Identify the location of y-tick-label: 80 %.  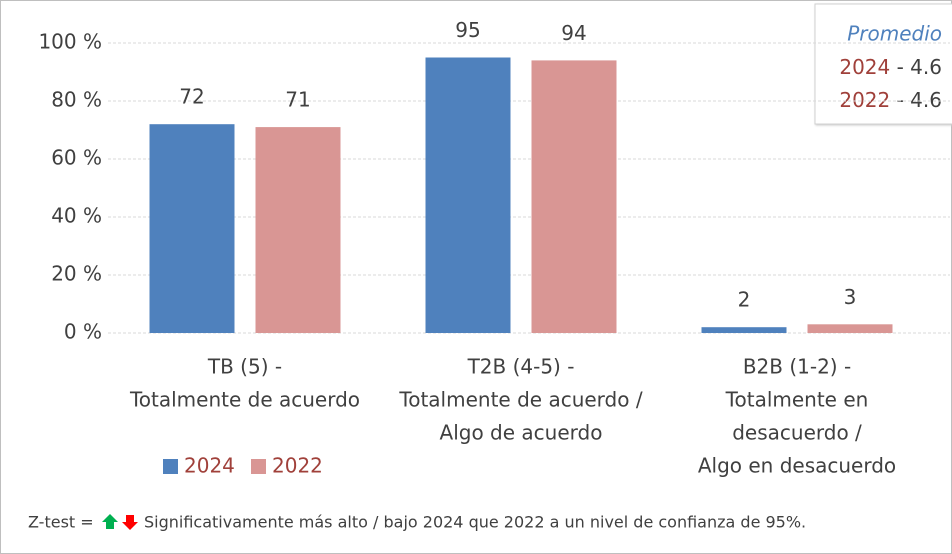
(76, 100).